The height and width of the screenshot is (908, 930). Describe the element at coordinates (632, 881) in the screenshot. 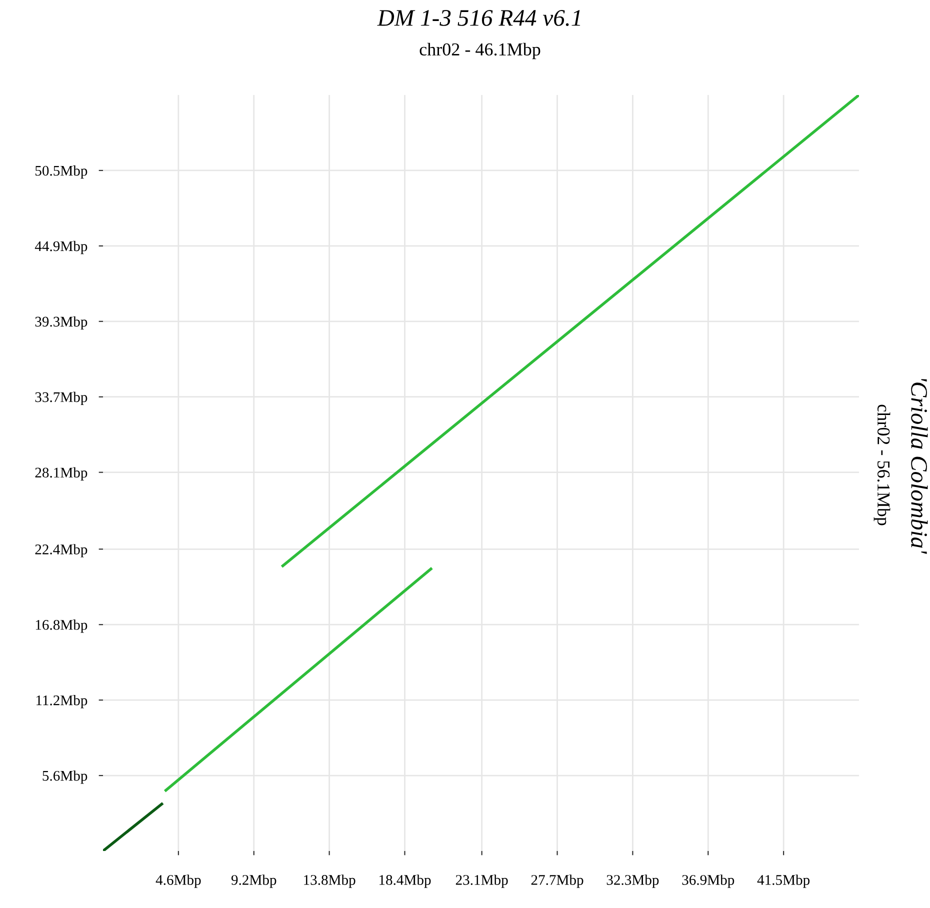

I see `x-tick-label: 32.3Mbp` at that location.